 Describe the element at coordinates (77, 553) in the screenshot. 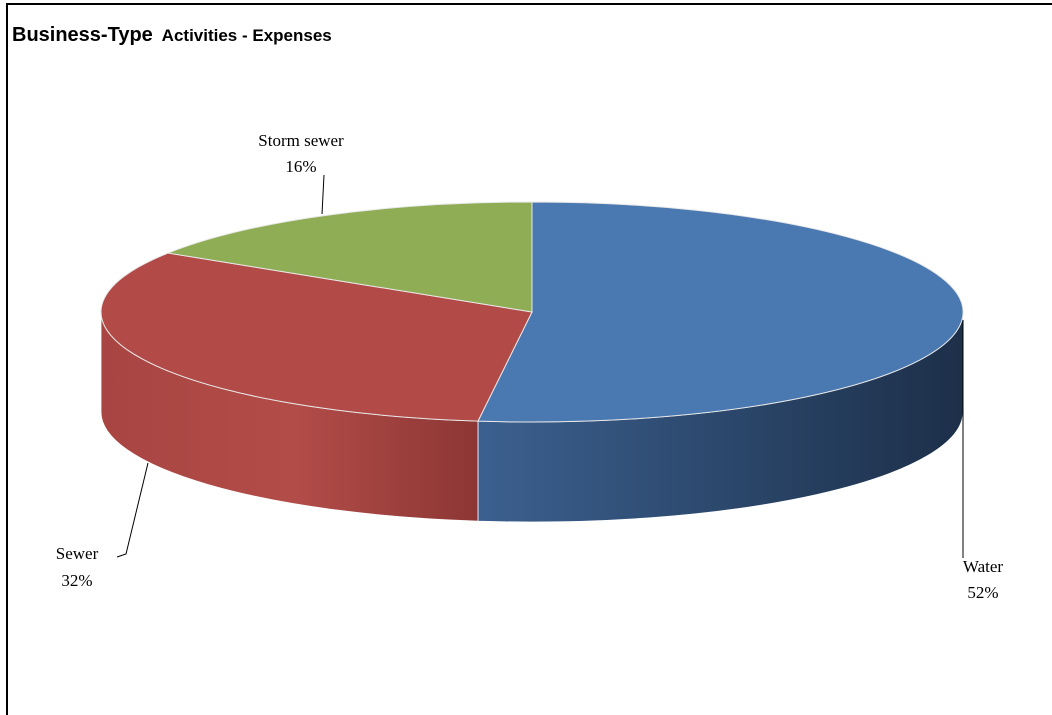

I see `slice-label-sewer: Sewer` at that location.